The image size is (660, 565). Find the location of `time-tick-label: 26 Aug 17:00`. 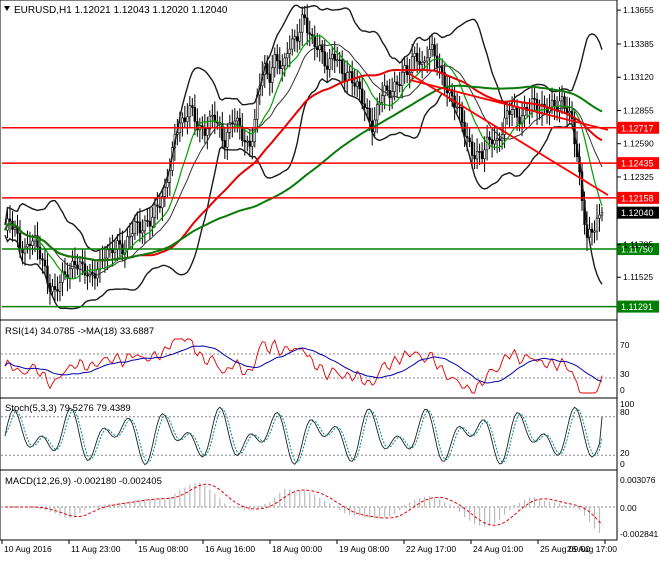

time-tick-label: 26 Aug 17:00 is located at coordinates (592, 549).